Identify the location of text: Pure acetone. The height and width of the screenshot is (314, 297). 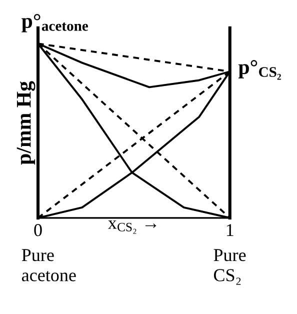
(49, 265).